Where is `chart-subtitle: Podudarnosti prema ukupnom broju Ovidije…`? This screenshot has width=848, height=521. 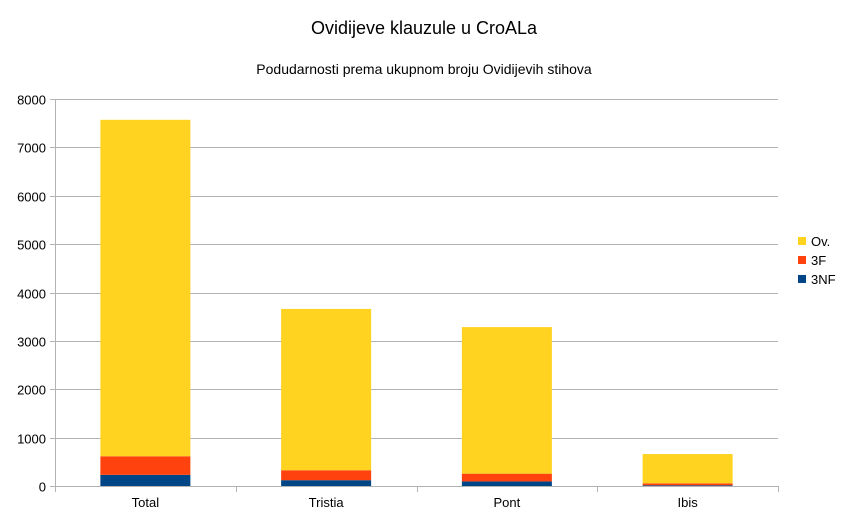 chart-subtitle: Podudarnosti prema ukupnom broju Ovidije… is located at coordinates (424, 69).